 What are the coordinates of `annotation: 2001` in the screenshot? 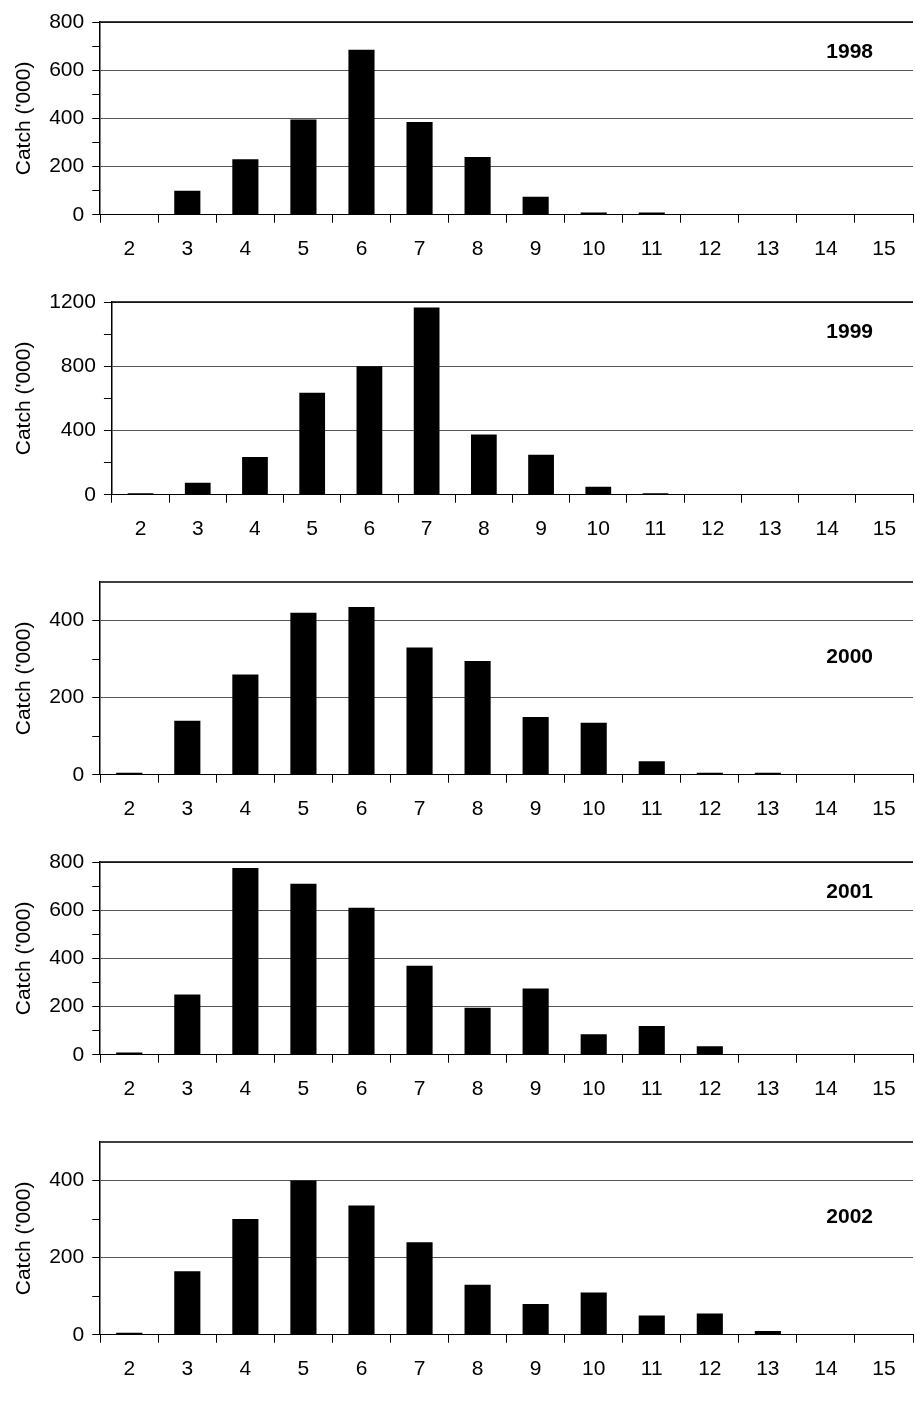 It's located at (850, 890).